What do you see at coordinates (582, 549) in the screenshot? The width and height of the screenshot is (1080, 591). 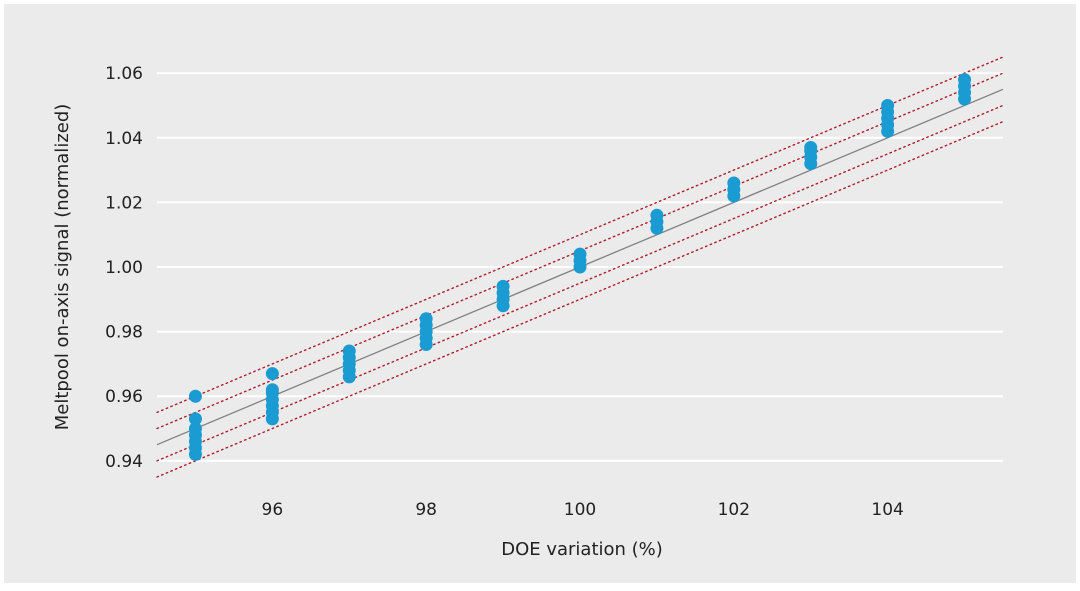 I see `x-axis-title: DOE variation (%)` at bounding box center [582, 549].